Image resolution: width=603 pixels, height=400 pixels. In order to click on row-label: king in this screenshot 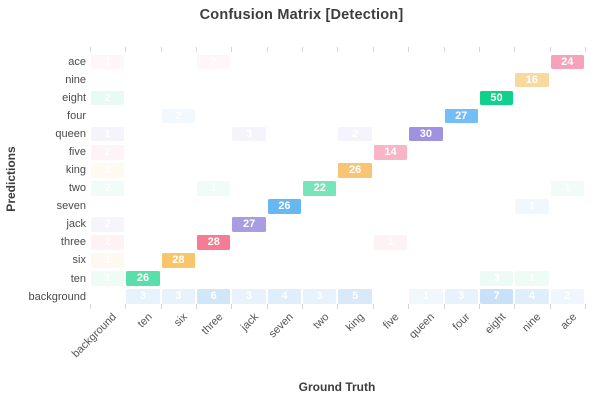, I will do `click(75, 170)`.